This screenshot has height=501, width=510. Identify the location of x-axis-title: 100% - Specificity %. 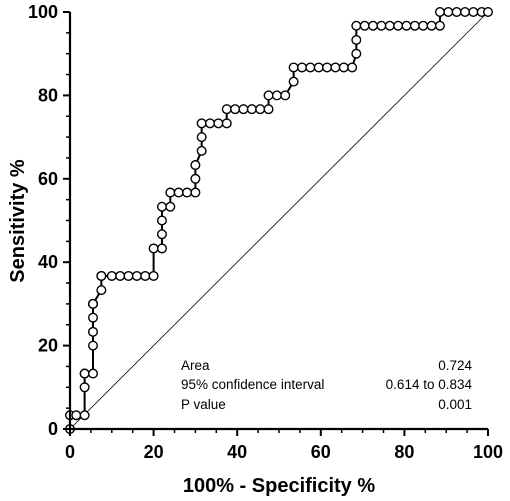
(279, 486).